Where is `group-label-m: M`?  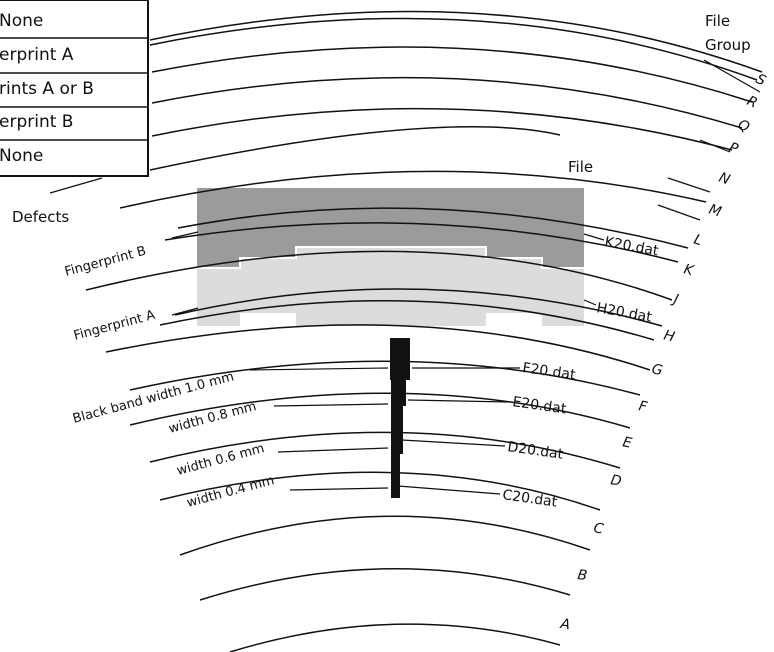
group-label-m: M is located at coordinates (715, 211).